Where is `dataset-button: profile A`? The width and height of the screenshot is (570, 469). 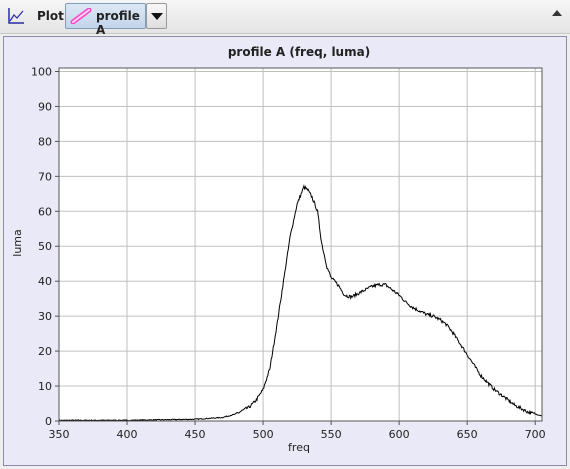
dataset-button: profile A is located at coordinates (105, 20).